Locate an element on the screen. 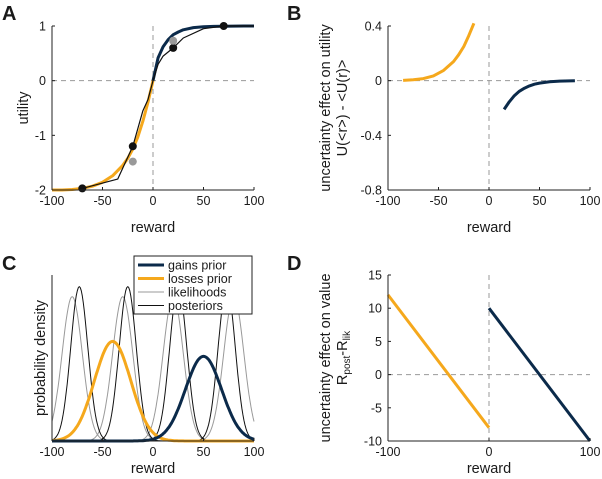 The height and width of the screenshot is (479, 602). panel-b-x-tick-label: -50 is located at coordinates (438, 201).